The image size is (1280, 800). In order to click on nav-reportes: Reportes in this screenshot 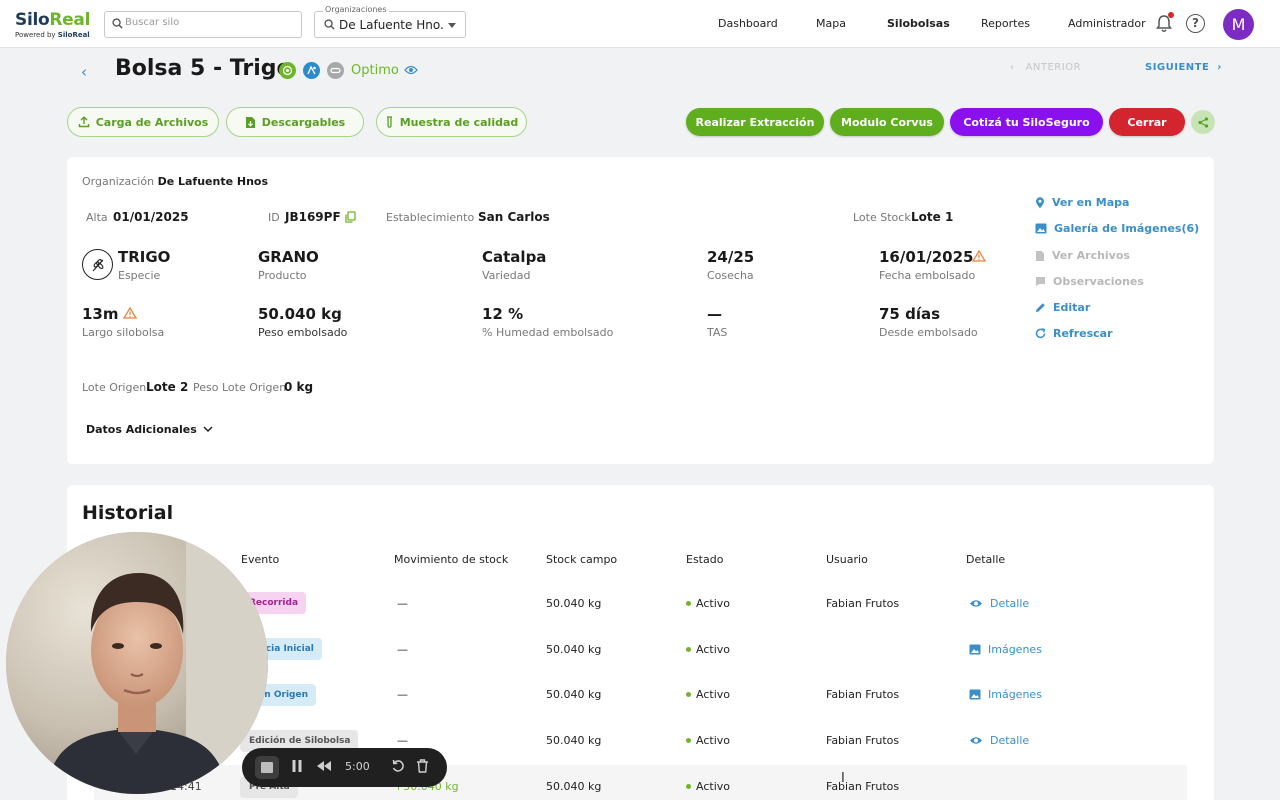, I will do `click(1005, 23)`.